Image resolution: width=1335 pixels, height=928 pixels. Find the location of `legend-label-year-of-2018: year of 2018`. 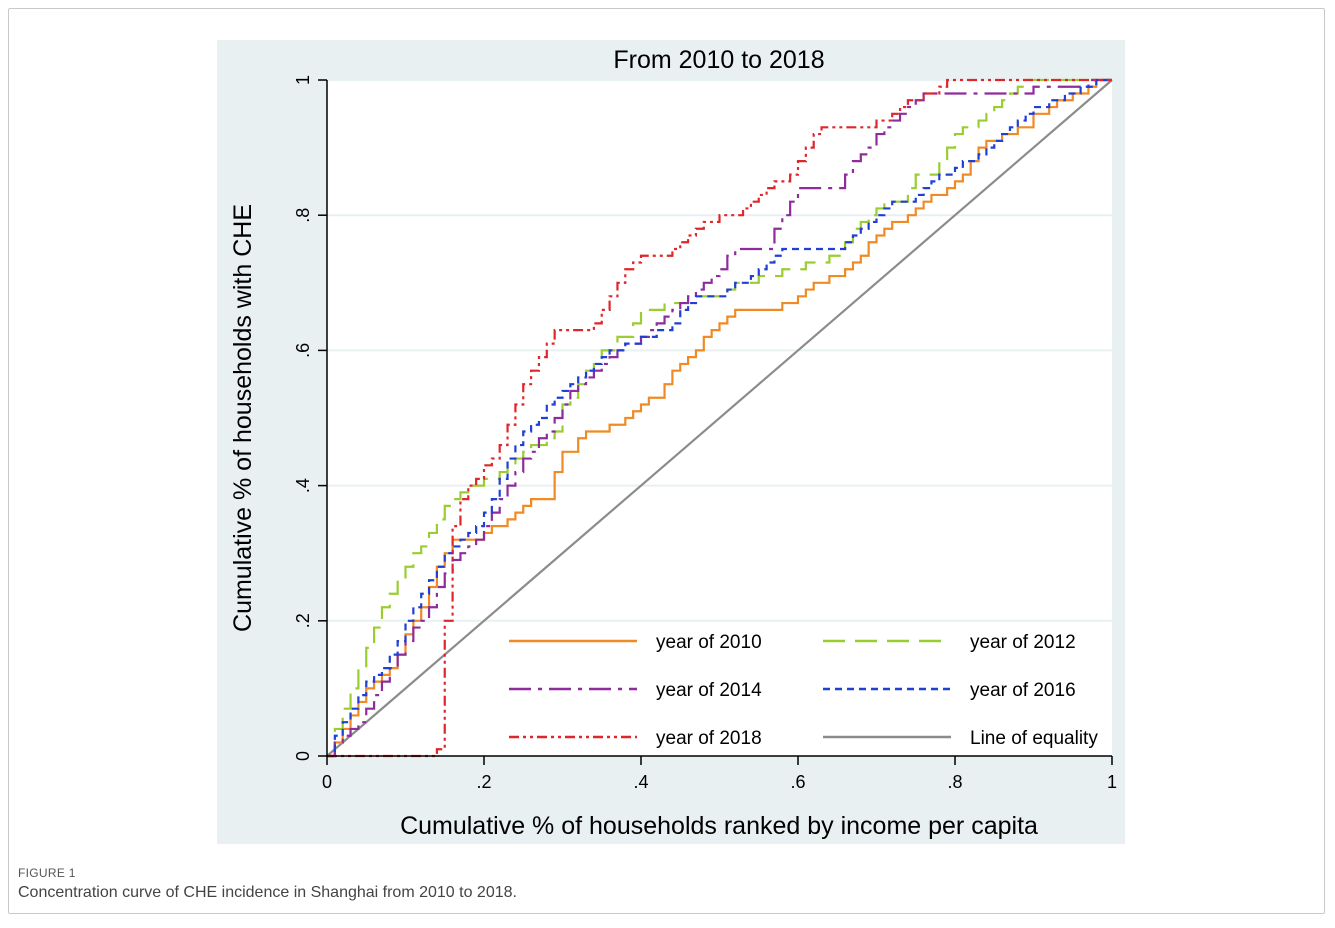

legend-label-year-of-2018: year of 2018 is located at coordinates (709, 738).